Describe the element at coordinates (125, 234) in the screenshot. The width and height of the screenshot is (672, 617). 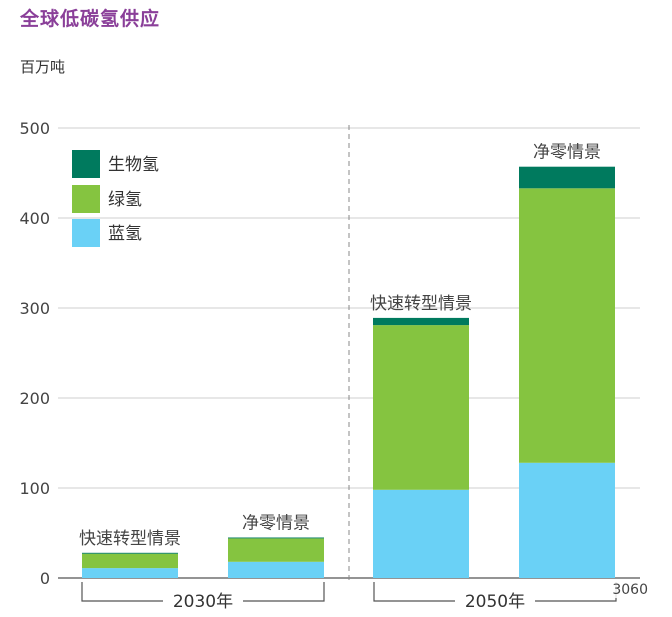
I see `legend-label: 蓝氢` at that location.